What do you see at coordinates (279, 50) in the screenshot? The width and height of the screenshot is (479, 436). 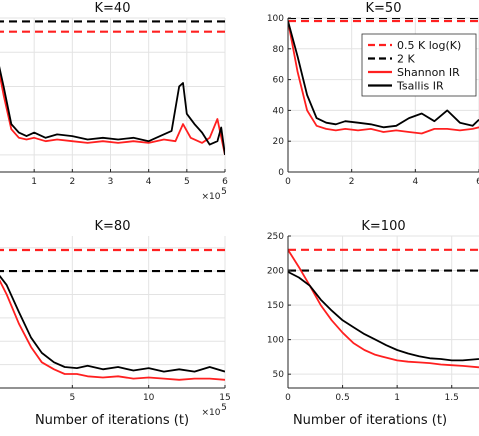 I see `y-tick-label: 80` at bounding box center [279, 50].